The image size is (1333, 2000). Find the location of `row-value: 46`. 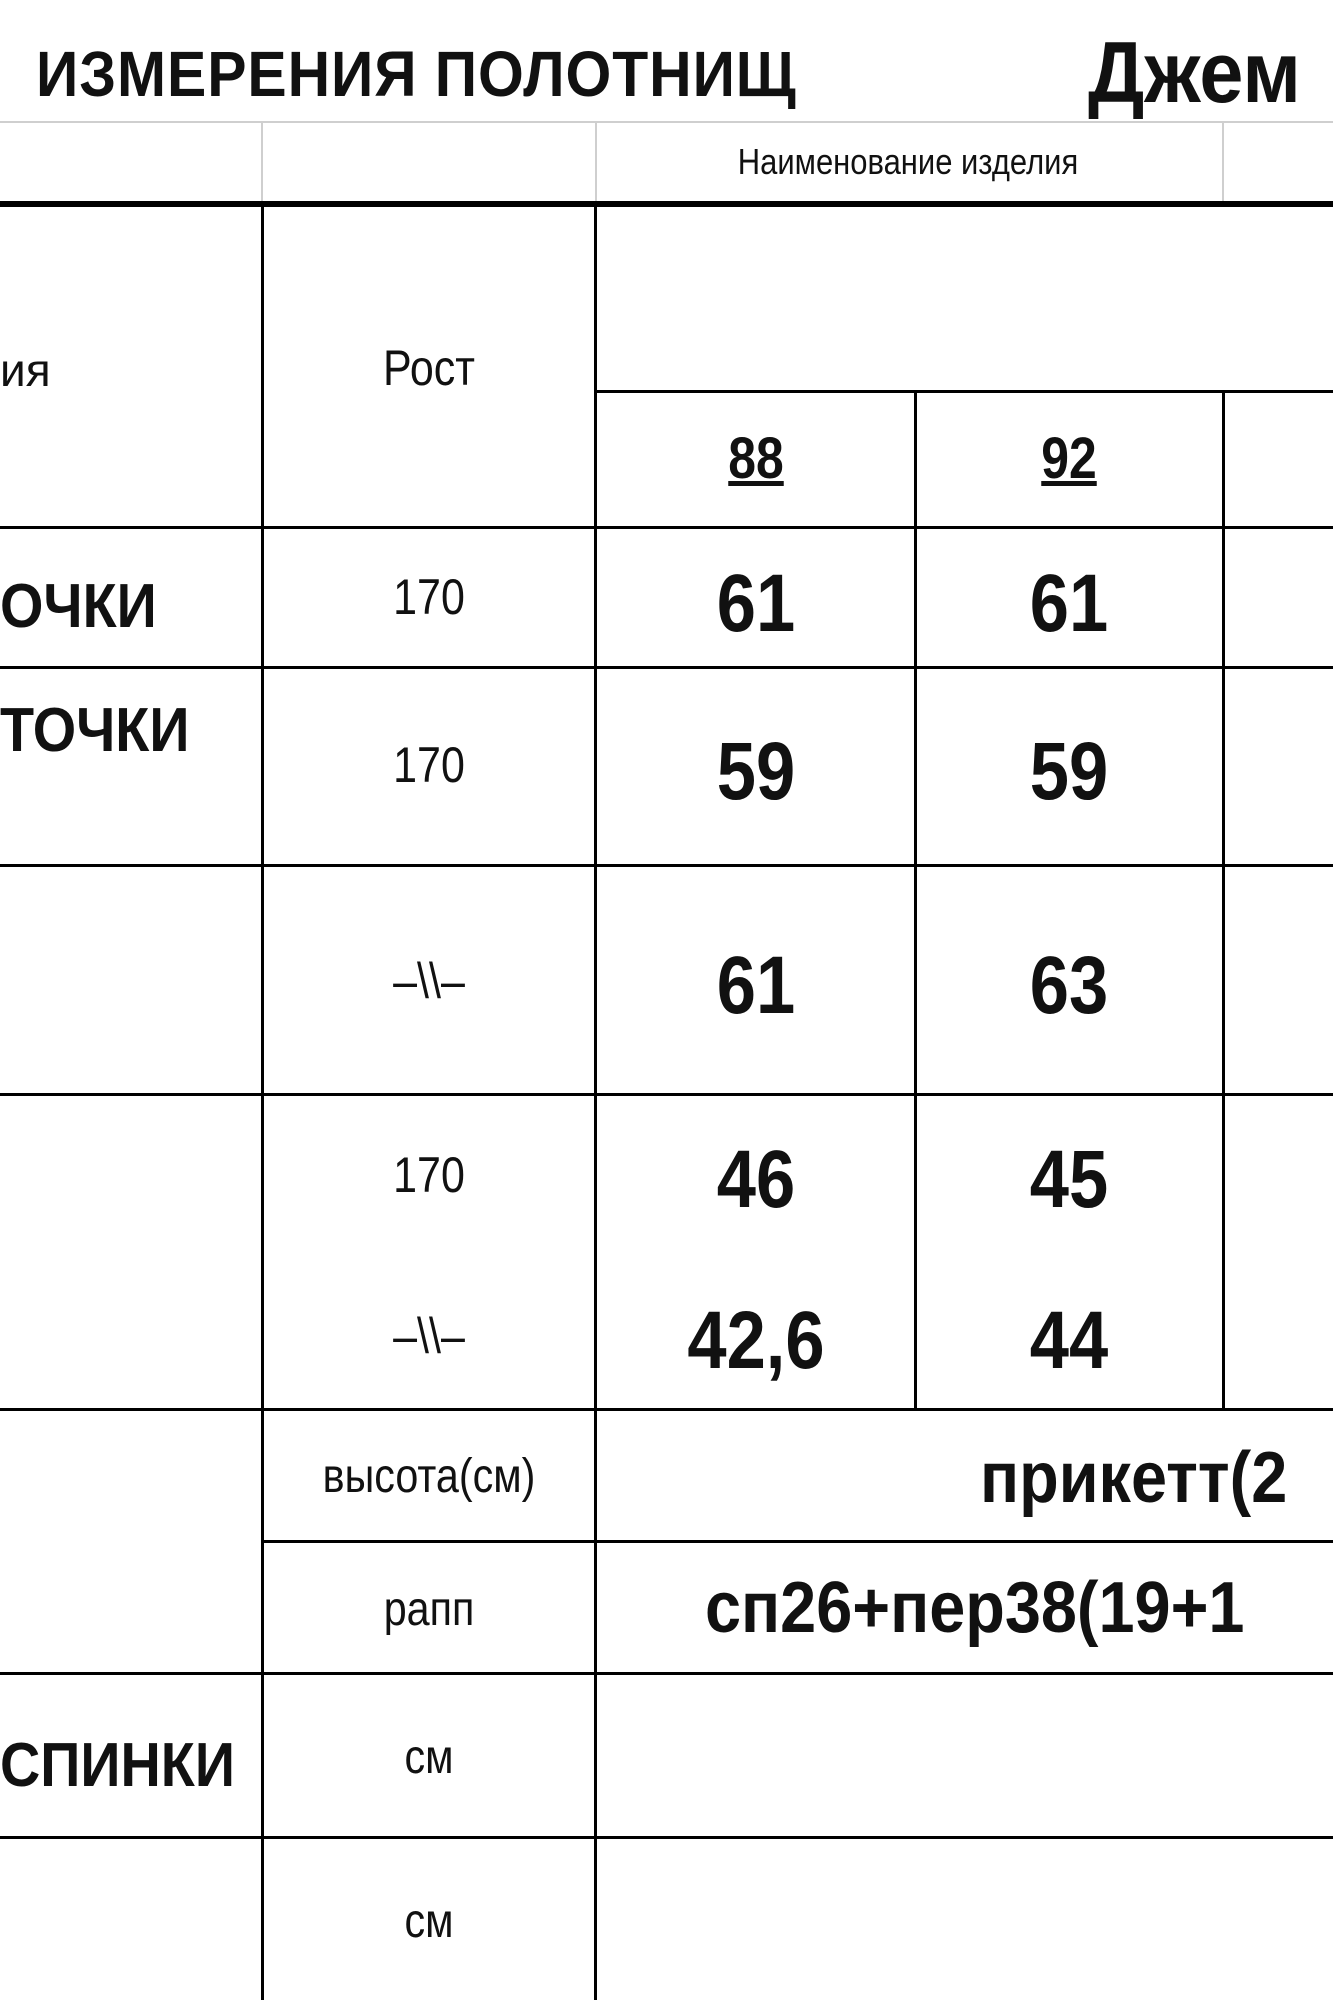

row-value: 46 is located at coordinates (756, 1179).